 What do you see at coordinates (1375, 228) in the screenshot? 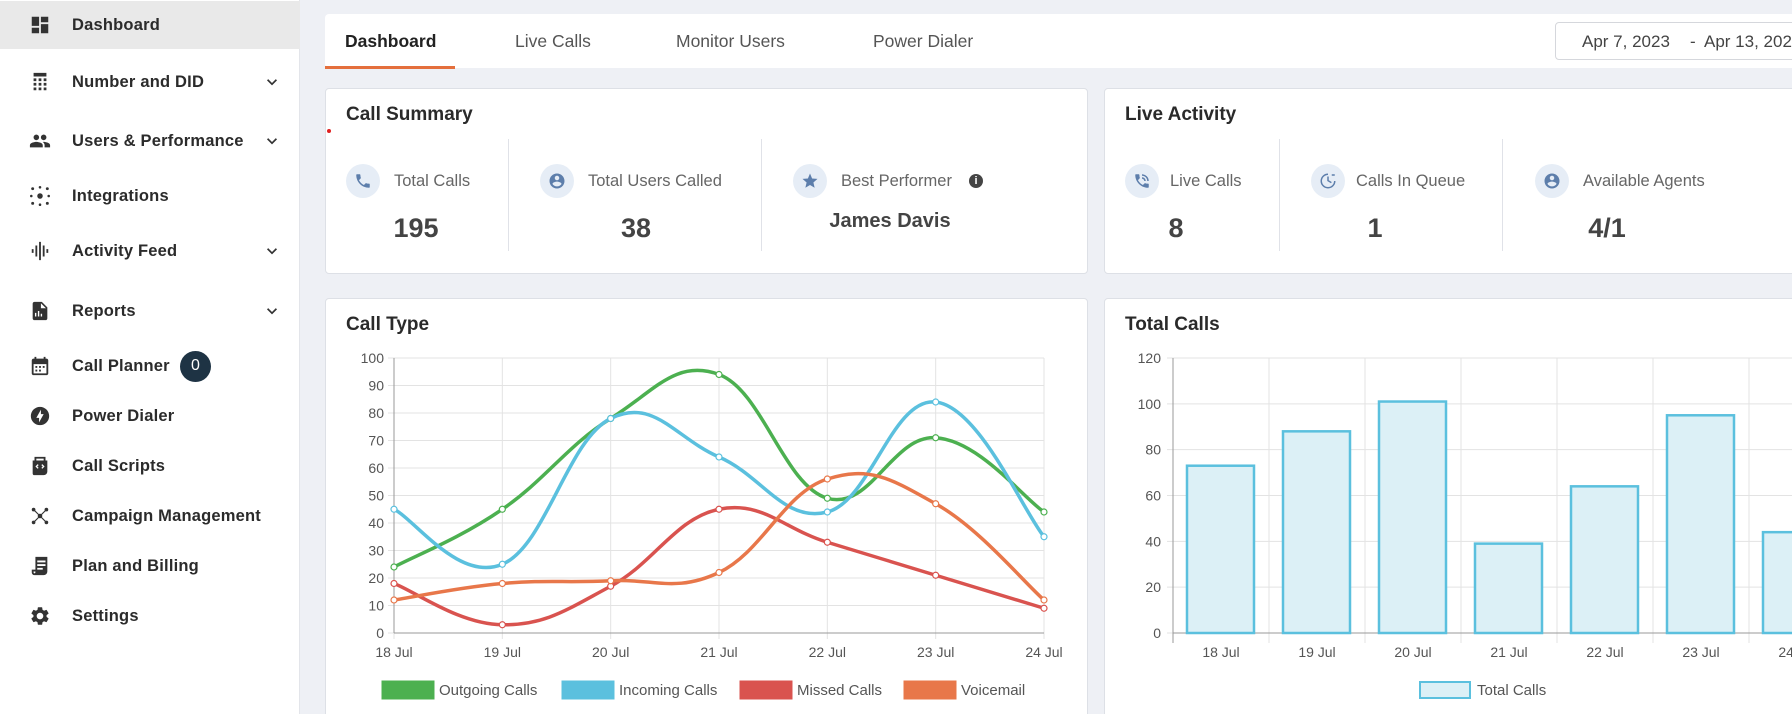
I see `stat-value: 1` at bounding box center [1375, 228].